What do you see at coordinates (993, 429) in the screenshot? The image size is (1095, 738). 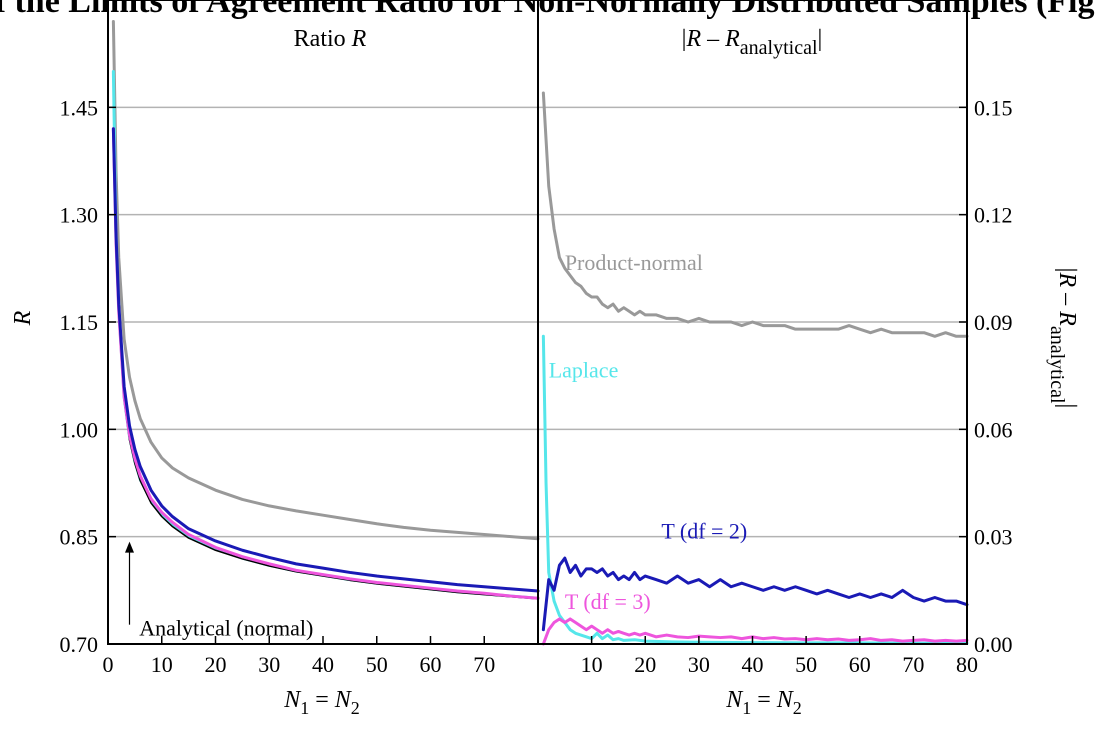 I see `y-tick-label: 0.06` at bounding box center [993, 429].